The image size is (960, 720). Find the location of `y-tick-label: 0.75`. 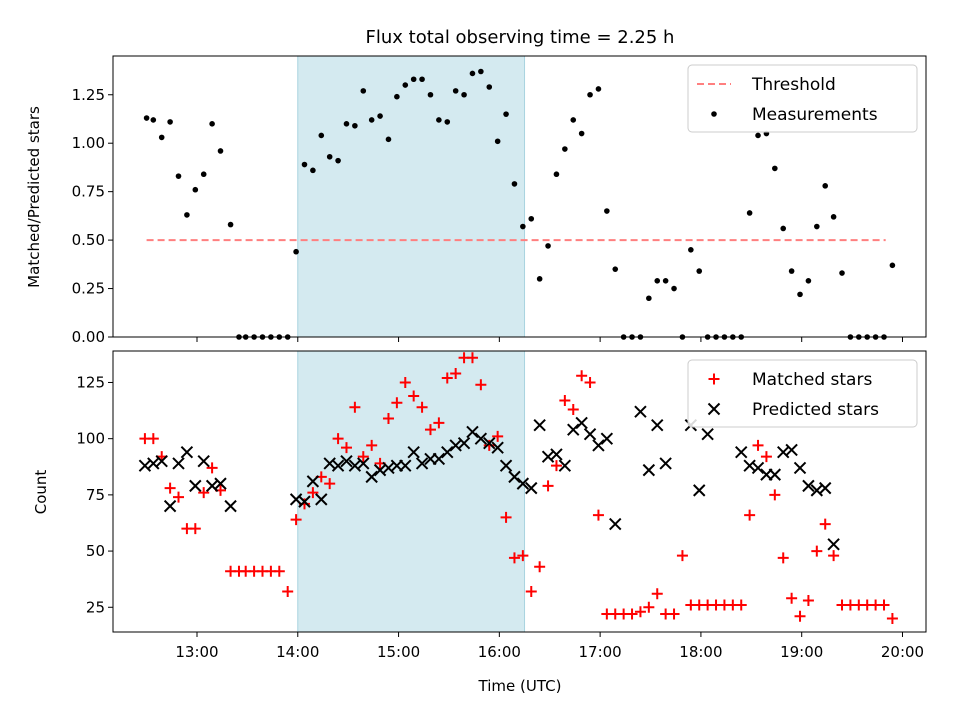

y-tick-label: 0.75 is located at coordinates (88, 192).